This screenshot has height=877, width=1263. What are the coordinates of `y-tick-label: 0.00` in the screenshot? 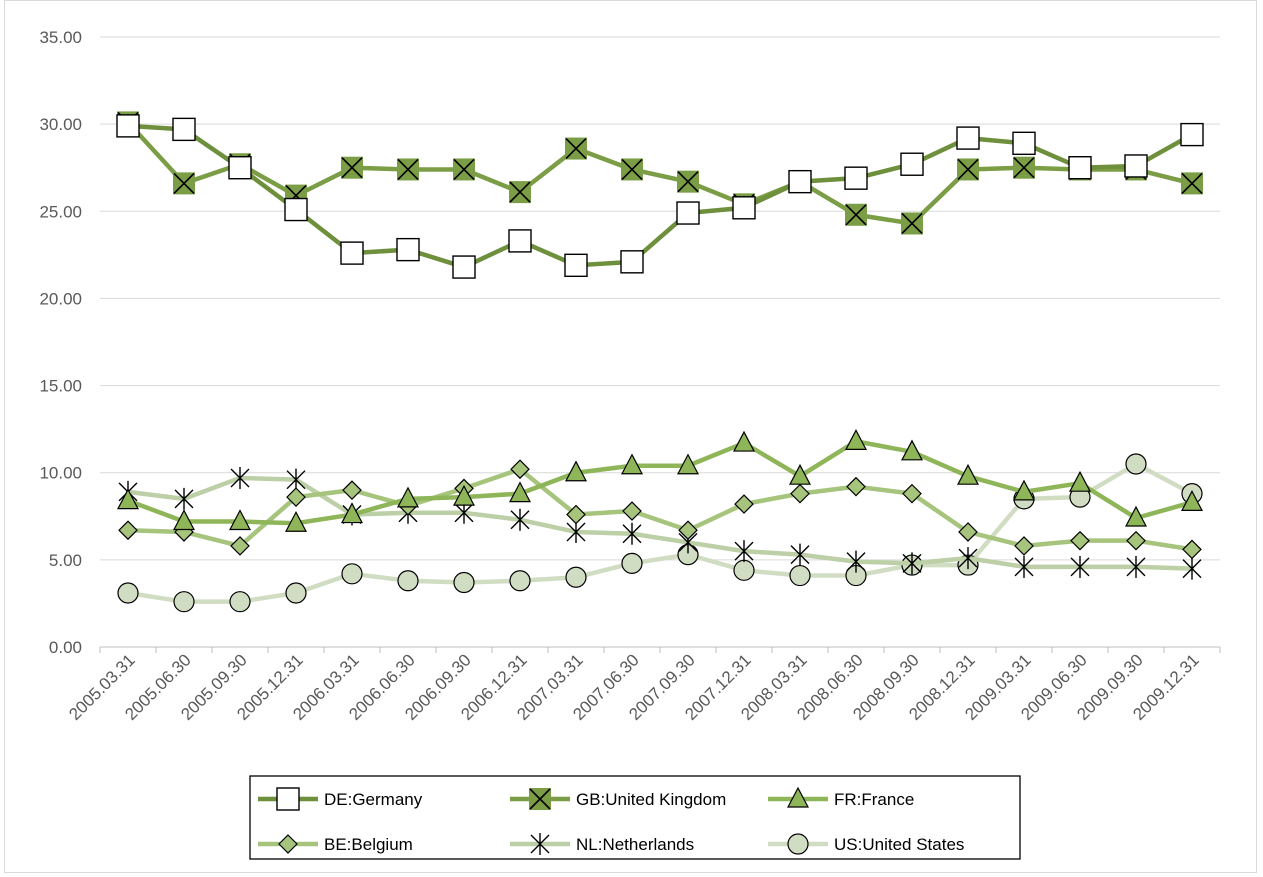 It's located at (65, 647).